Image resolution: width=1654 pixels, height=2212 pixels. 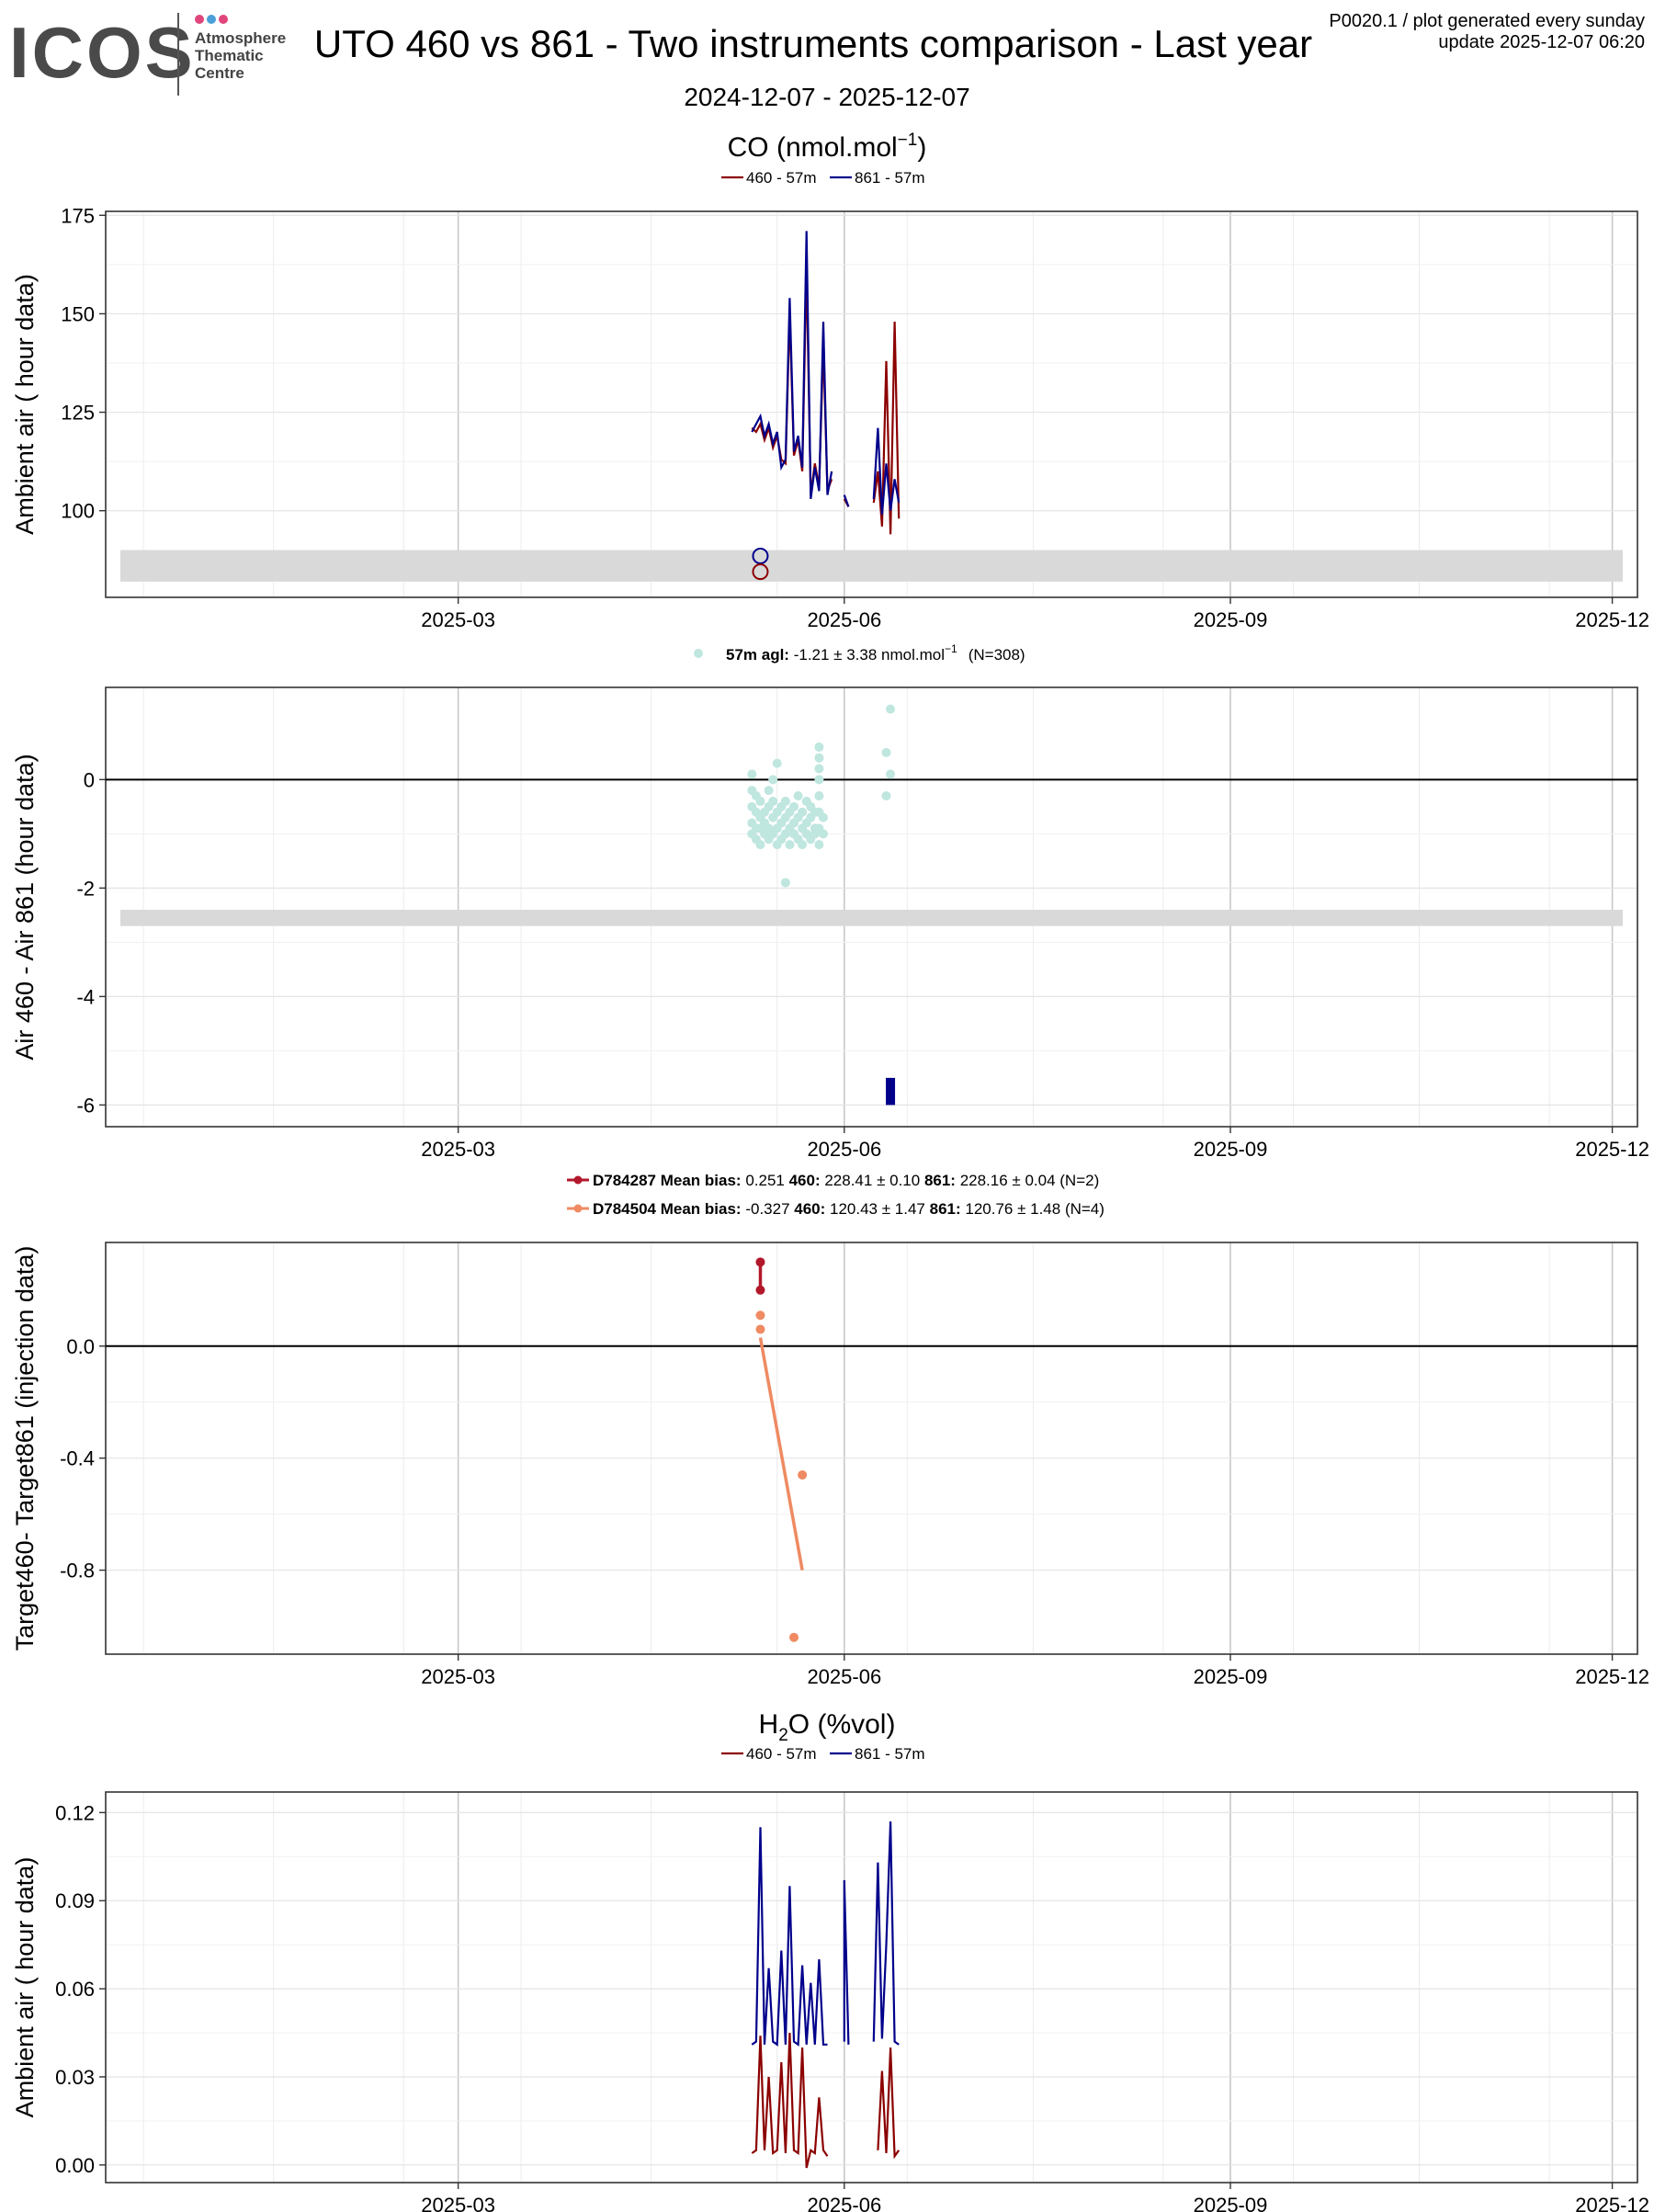 What do you see at coordinates (783, 1735) in the screenshot?
I see `chart-title-sub: 2` at bounding box center [783, 1735].